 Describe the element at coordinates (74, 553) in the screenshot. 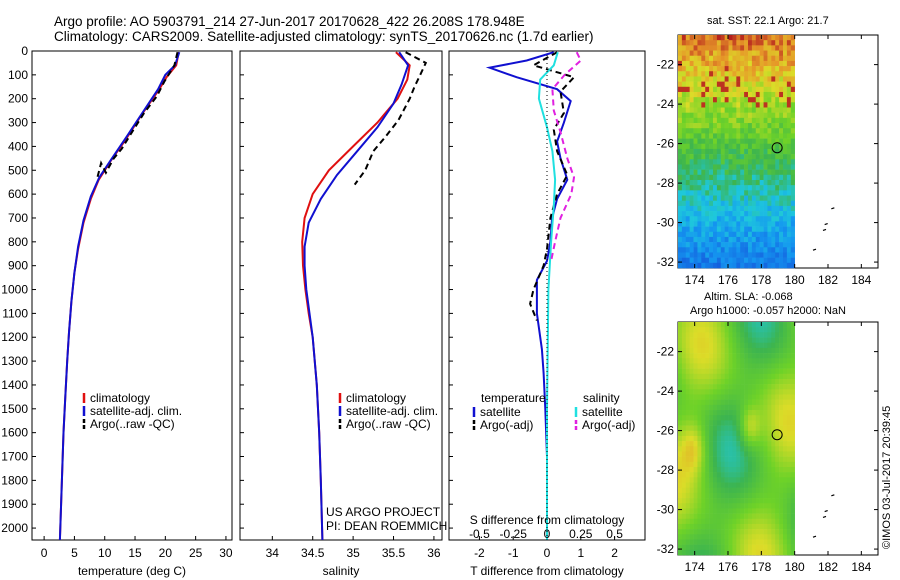

I see `x-tick-label: 5` at that location.